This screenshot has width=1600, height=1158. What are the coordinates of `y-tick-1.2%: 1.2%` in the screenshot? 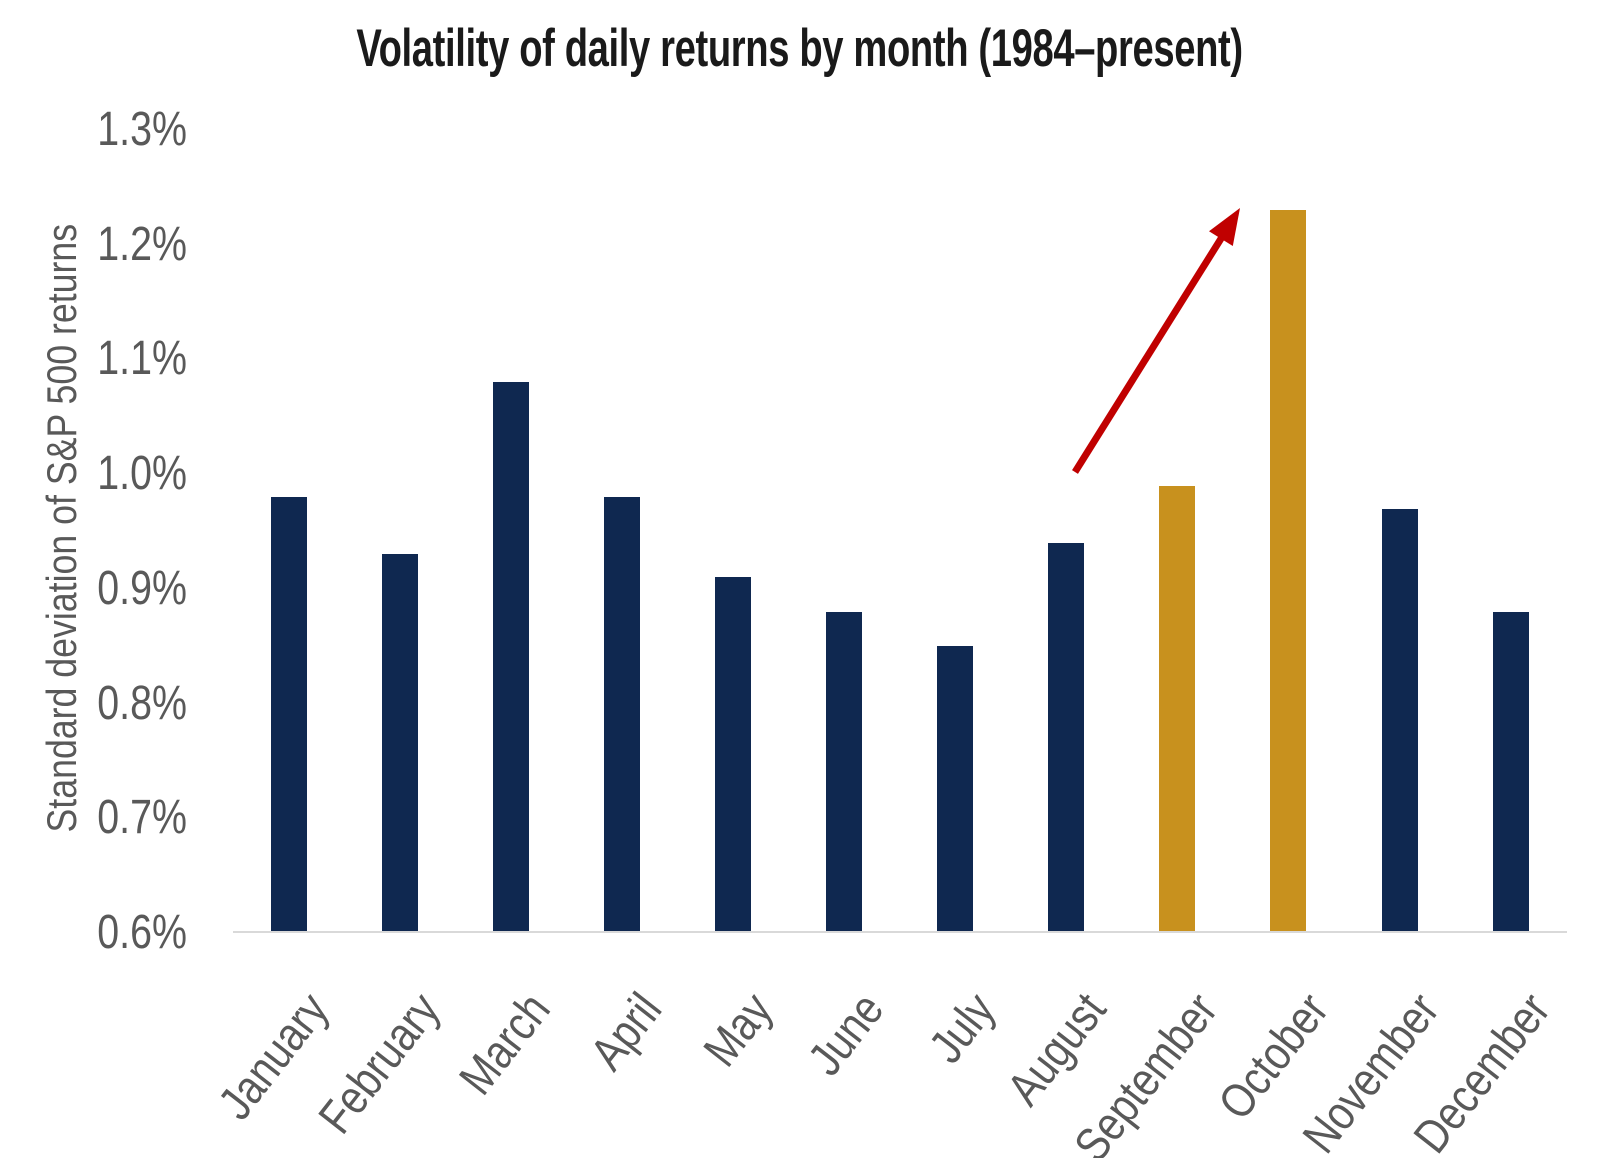 It's located at (142, 244).